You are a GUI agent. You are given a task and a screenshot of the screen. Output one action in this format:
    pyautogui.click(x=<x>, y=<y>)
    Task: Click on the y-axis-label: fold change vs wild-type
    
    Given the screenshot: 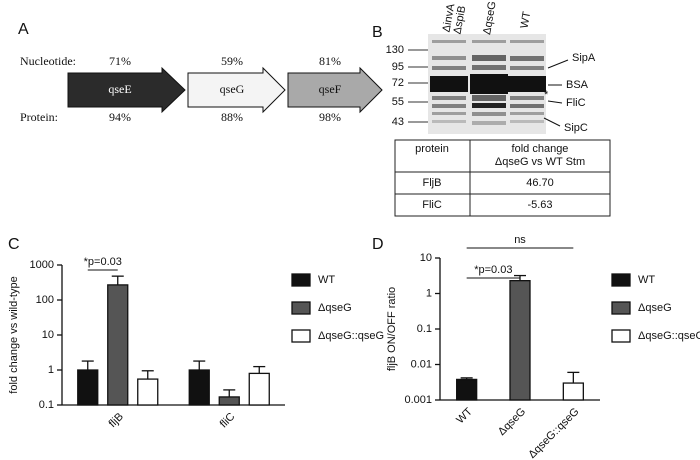 What is the action you would take?
    pyautogui.click(x=14, y=334)
    